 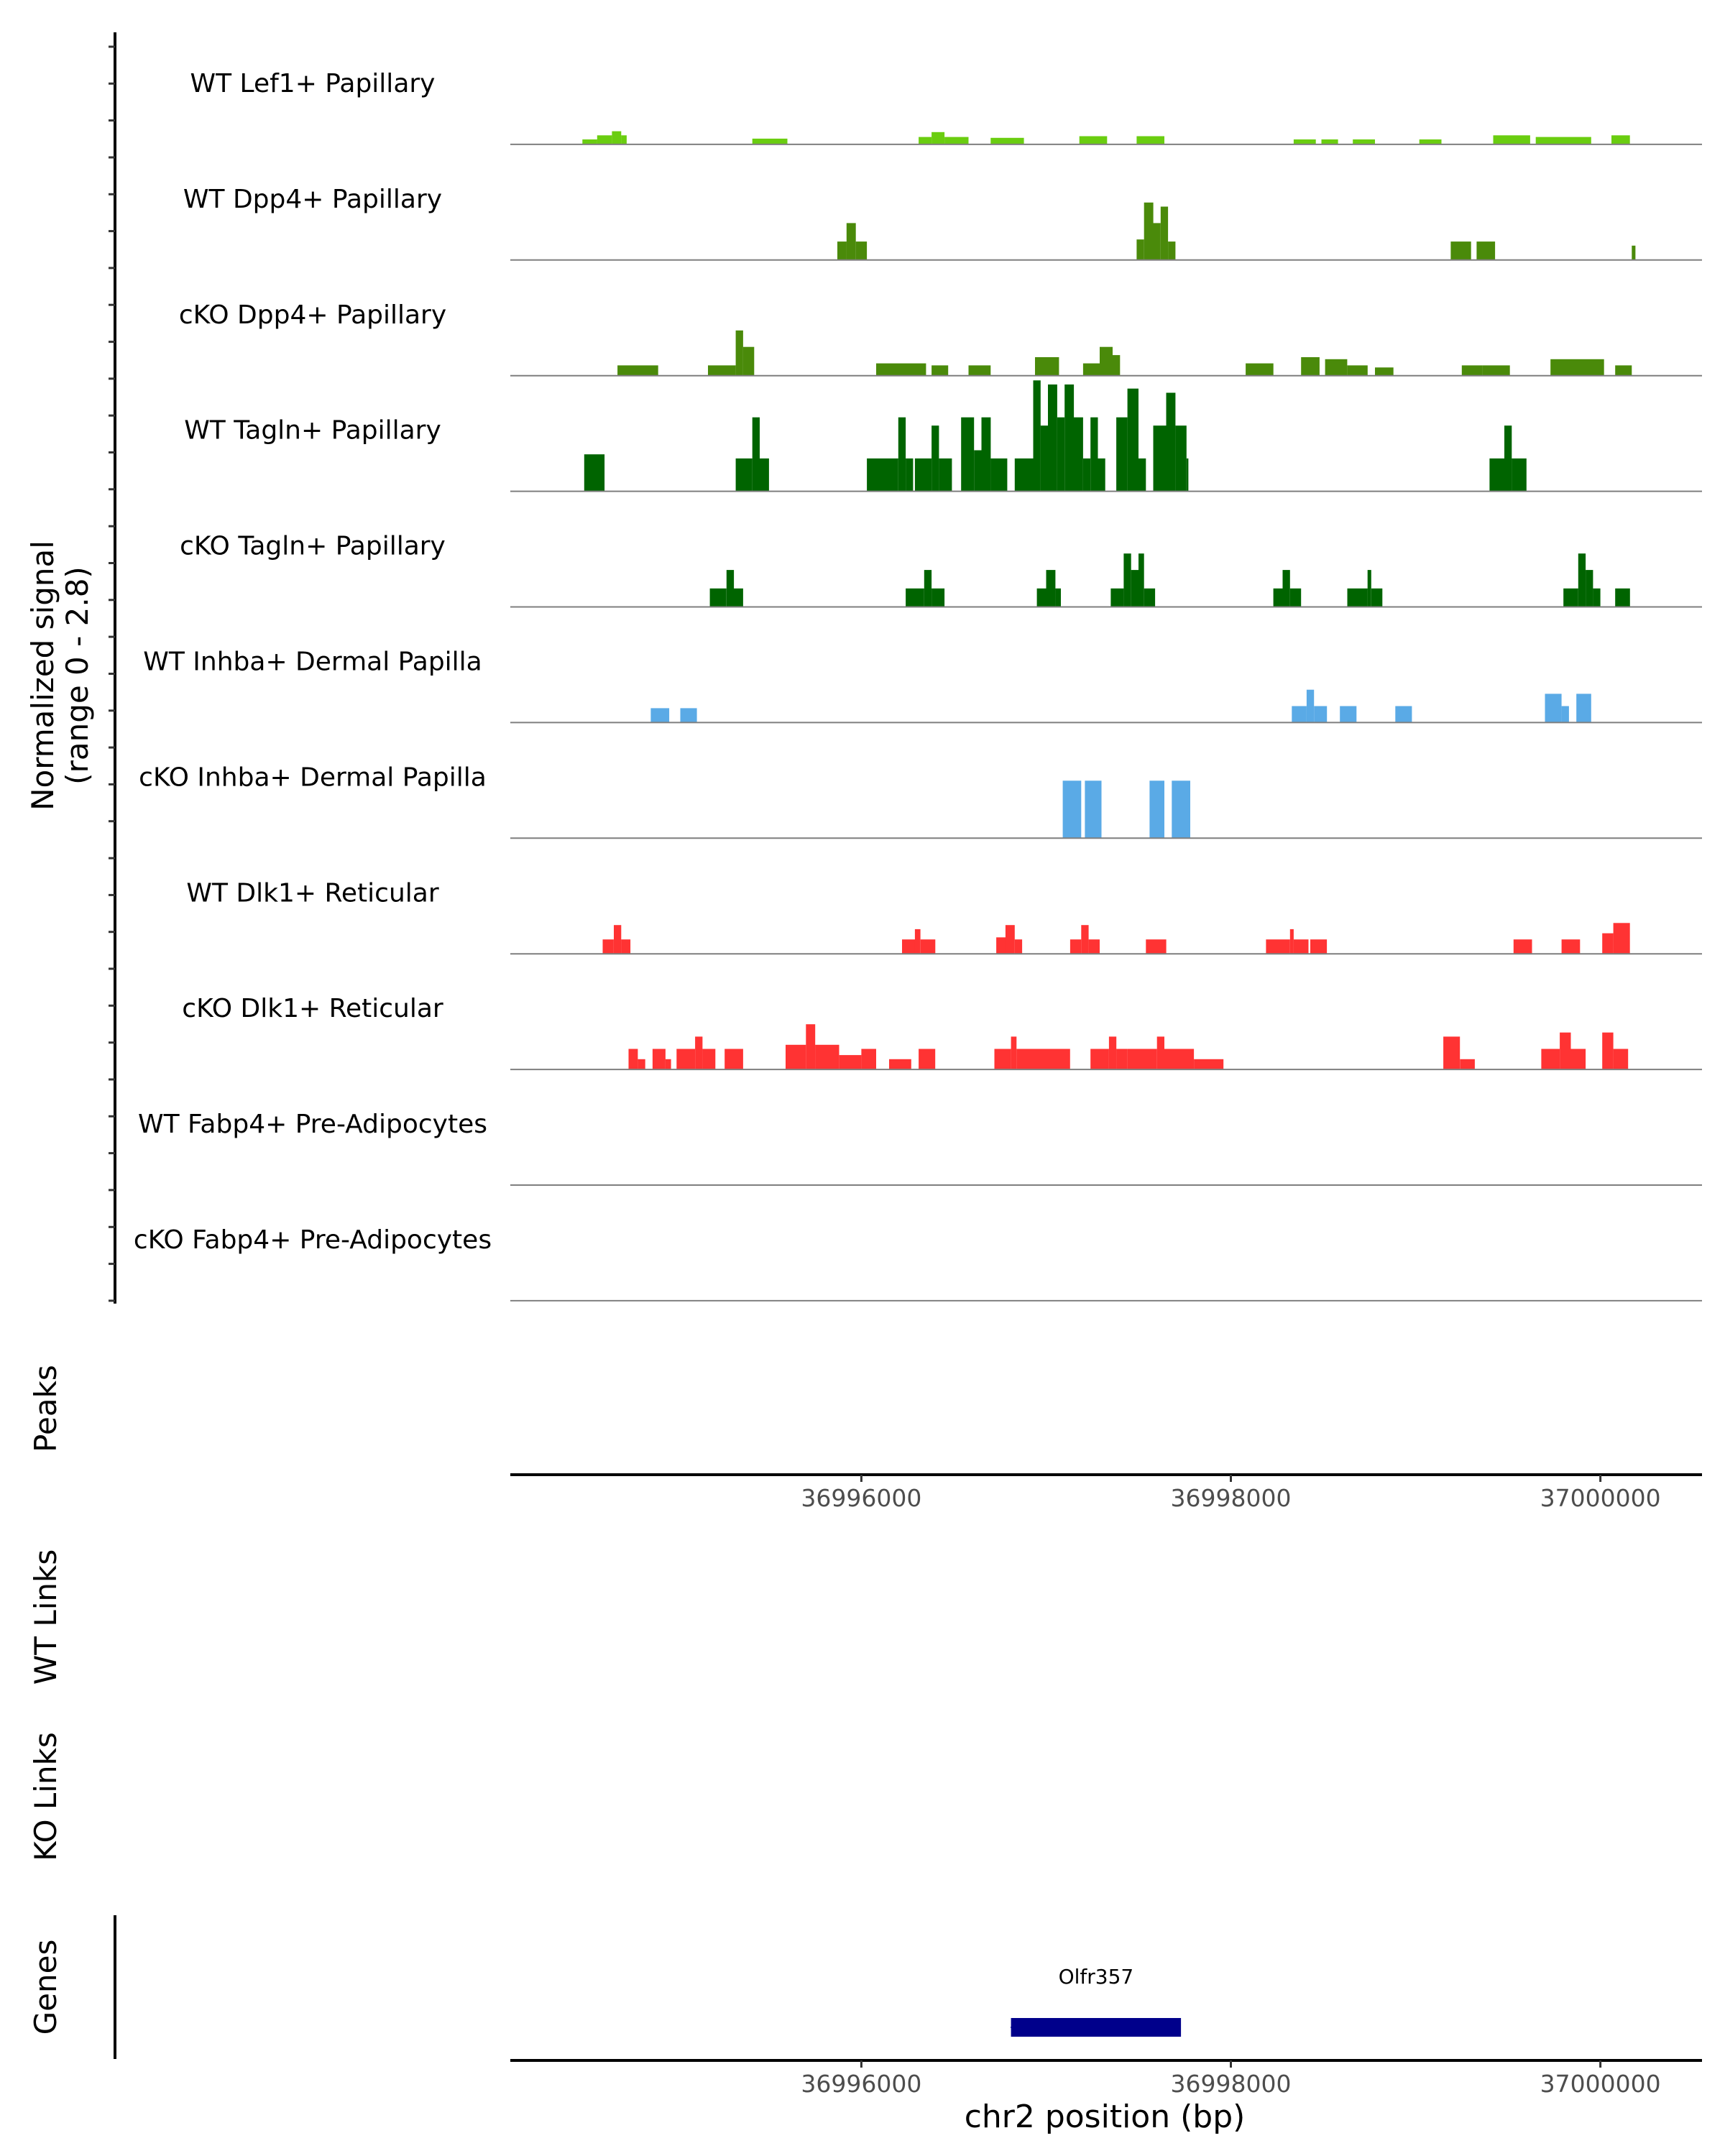 I want to click on coverage-track: cKO Inhba+ Dermal Papilla, so click(x=920, y=801).